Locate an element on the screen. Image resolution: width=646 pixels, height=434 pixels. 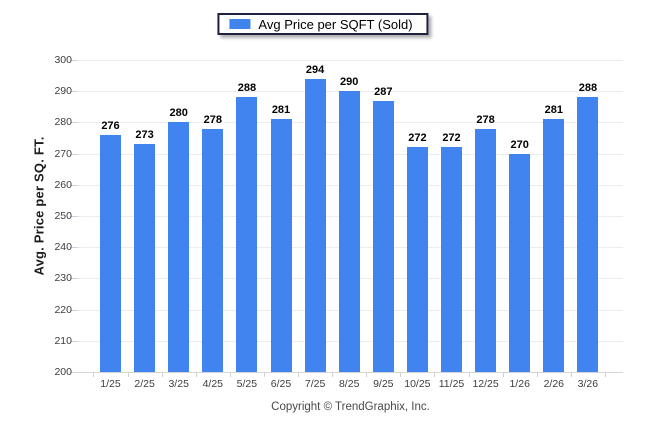
x-tick-label: 7/25 is located at coordinates (315, 384).